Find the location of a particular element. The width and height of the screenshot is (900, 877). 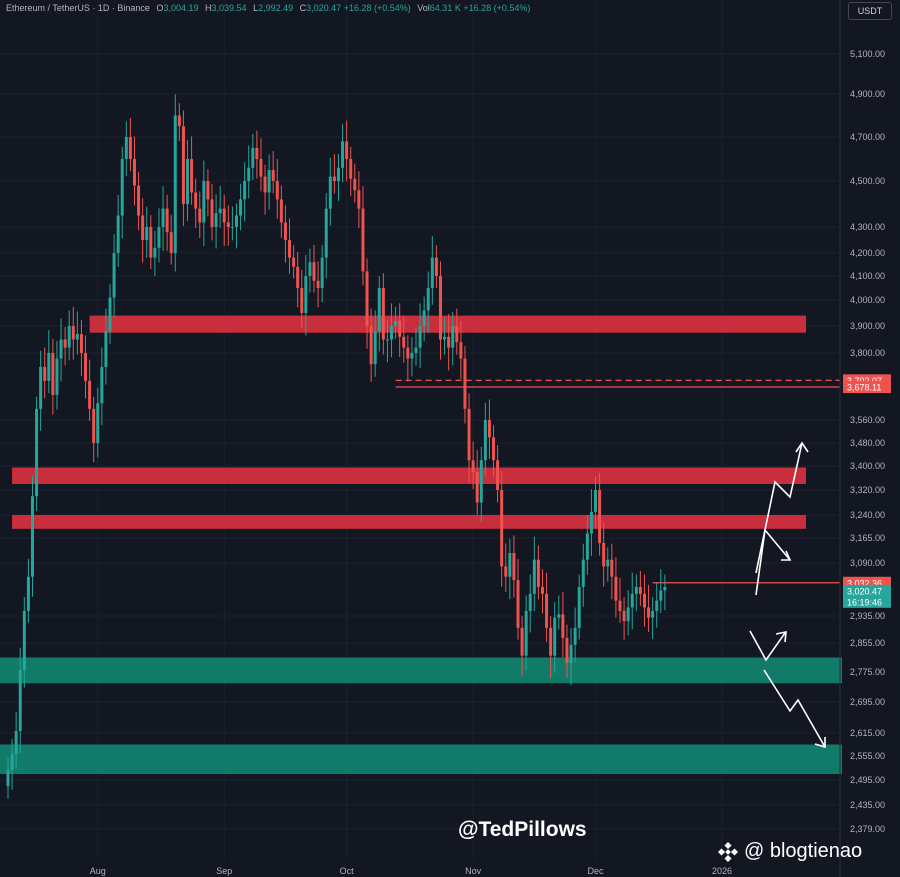

y-tick-label: 2,379.00 is located at coordinates (867, 829).